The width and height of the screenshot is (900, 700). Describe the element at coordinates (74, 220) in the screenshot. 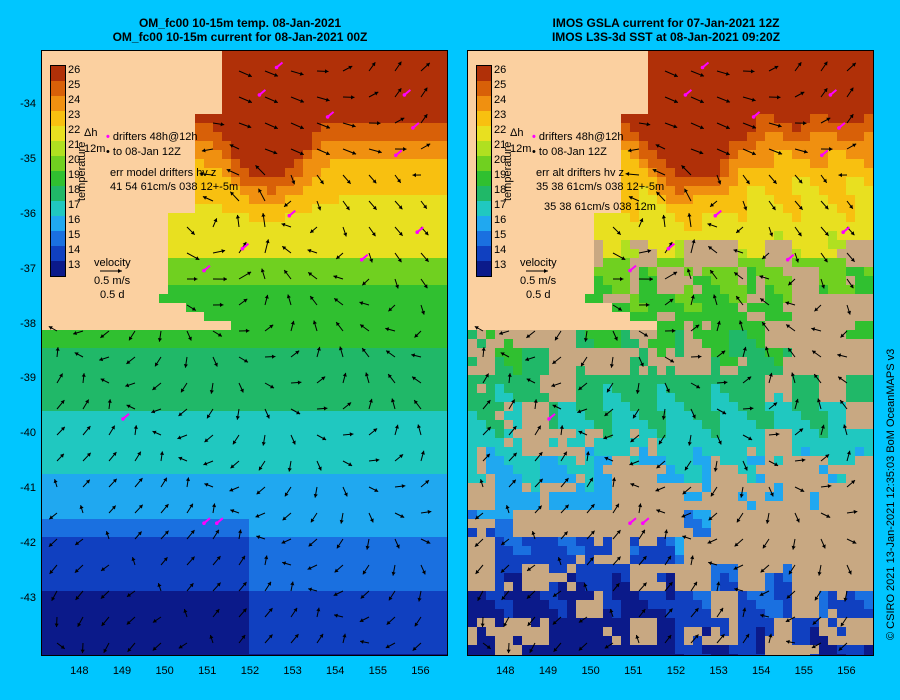

I see `colorbar-tick: 16` at that location.